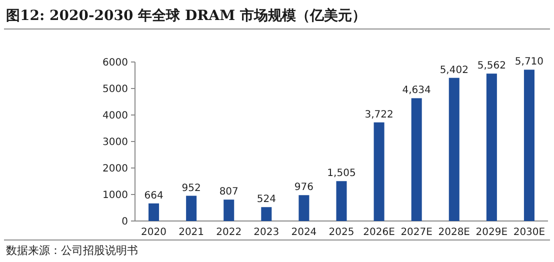  What do you see at coordinates (115, 195) in the screenshot?
I see `y-tick-label: 1000` at bounding box center [115, 195].